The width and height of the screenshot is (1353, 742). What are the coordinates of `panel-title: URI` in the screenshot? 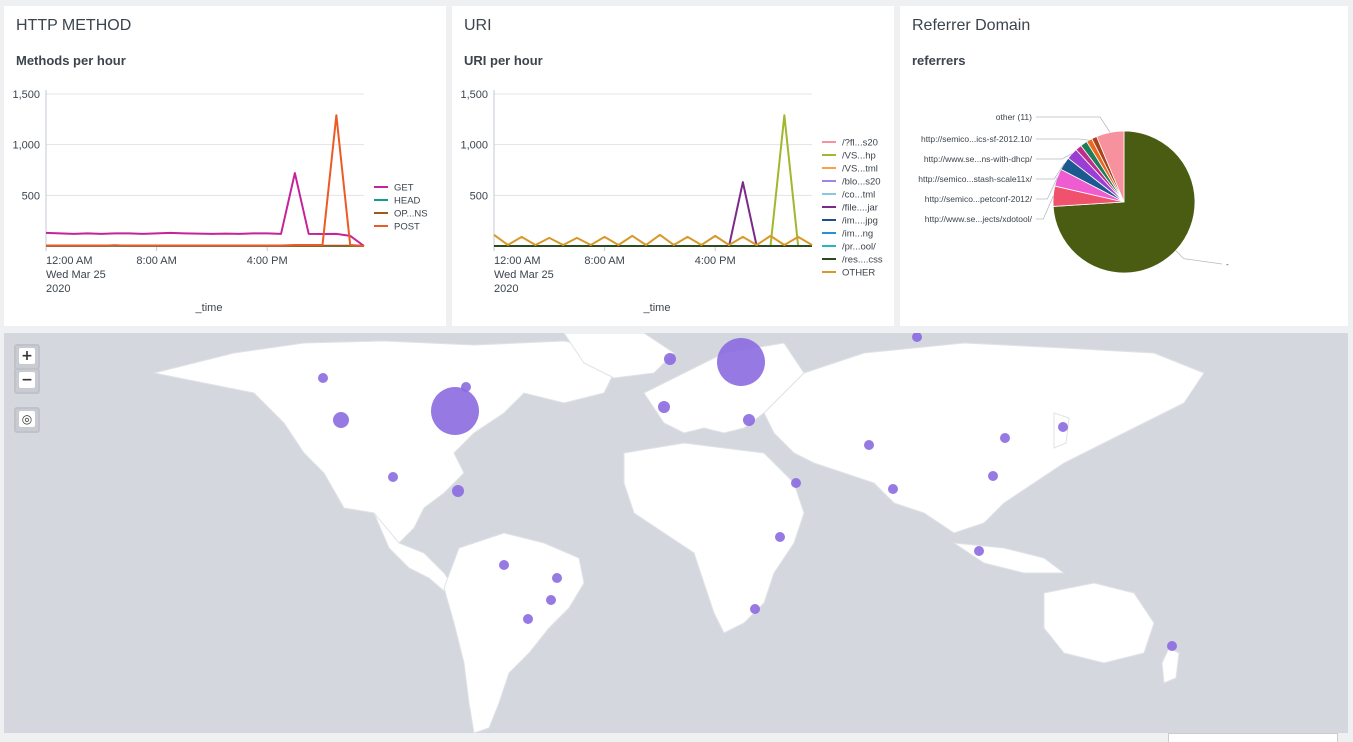 It's located at (478, 25).